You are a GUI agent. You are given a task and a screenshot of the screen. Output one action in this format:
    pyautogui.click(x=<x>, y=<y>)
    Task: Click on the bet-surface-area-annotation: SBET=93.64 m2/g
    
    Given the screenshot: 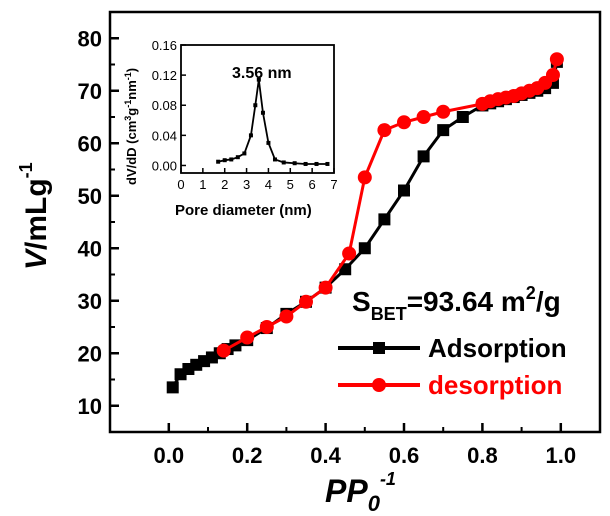 What is the action you would take?
    pyautogui.click(x=456, y=303)
    